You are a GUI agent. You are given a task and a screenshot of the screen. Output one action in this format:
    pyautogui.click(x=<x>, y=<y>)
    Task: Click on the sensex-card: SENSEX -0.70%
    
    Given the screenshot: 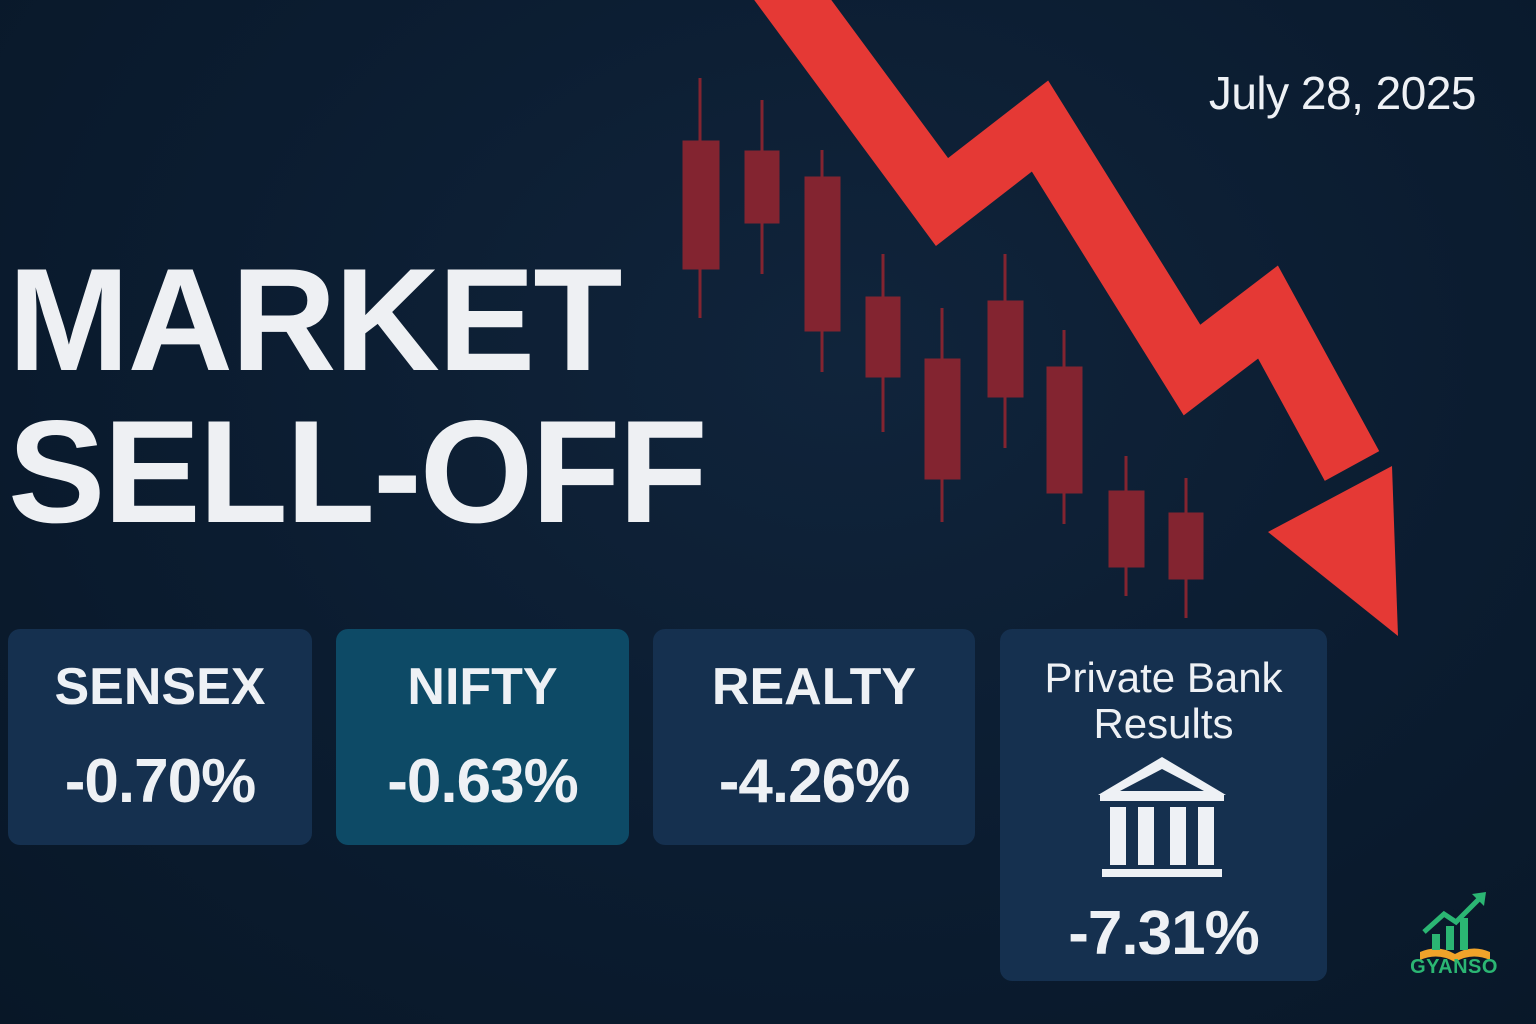 What is the action you would take?
    pyautogui.click(x=160, y=737)
    